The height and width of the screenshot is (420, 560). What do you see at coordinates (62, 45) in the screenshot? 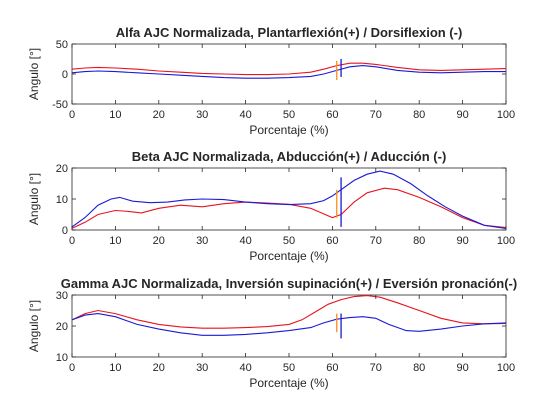
I see `y-tick-label: 50` at bounding box center [62, 45].